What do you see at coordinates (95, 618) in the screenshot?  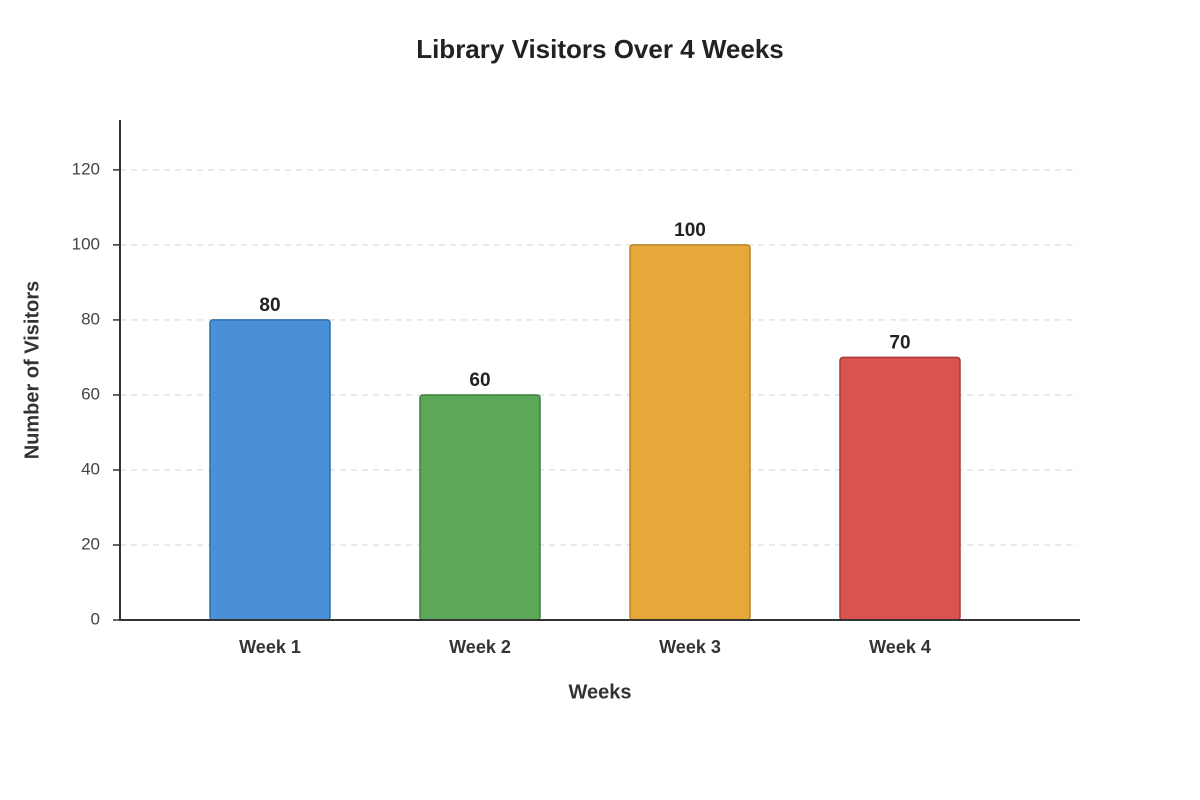 I see `y-tick-label: 0` at bounding box center [95, 618].